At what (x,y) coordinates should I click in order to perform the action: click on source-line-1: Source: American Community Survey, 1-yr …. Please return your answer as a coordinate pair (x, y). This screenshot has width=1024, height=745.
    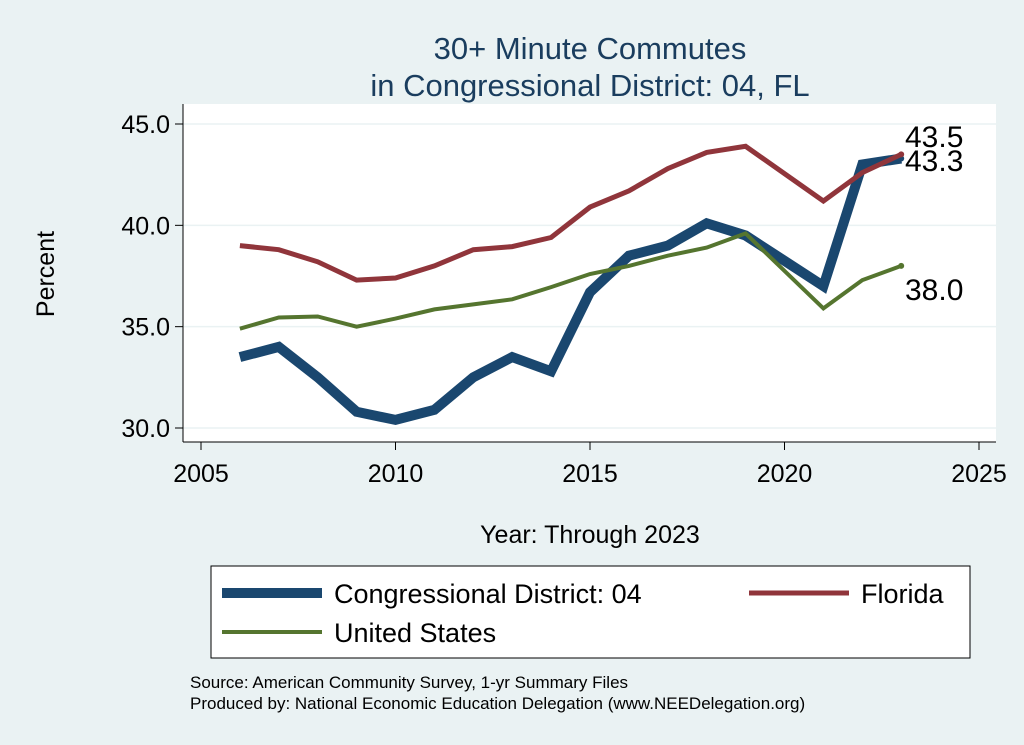
    Looking at the image, I should click on (409, 682).